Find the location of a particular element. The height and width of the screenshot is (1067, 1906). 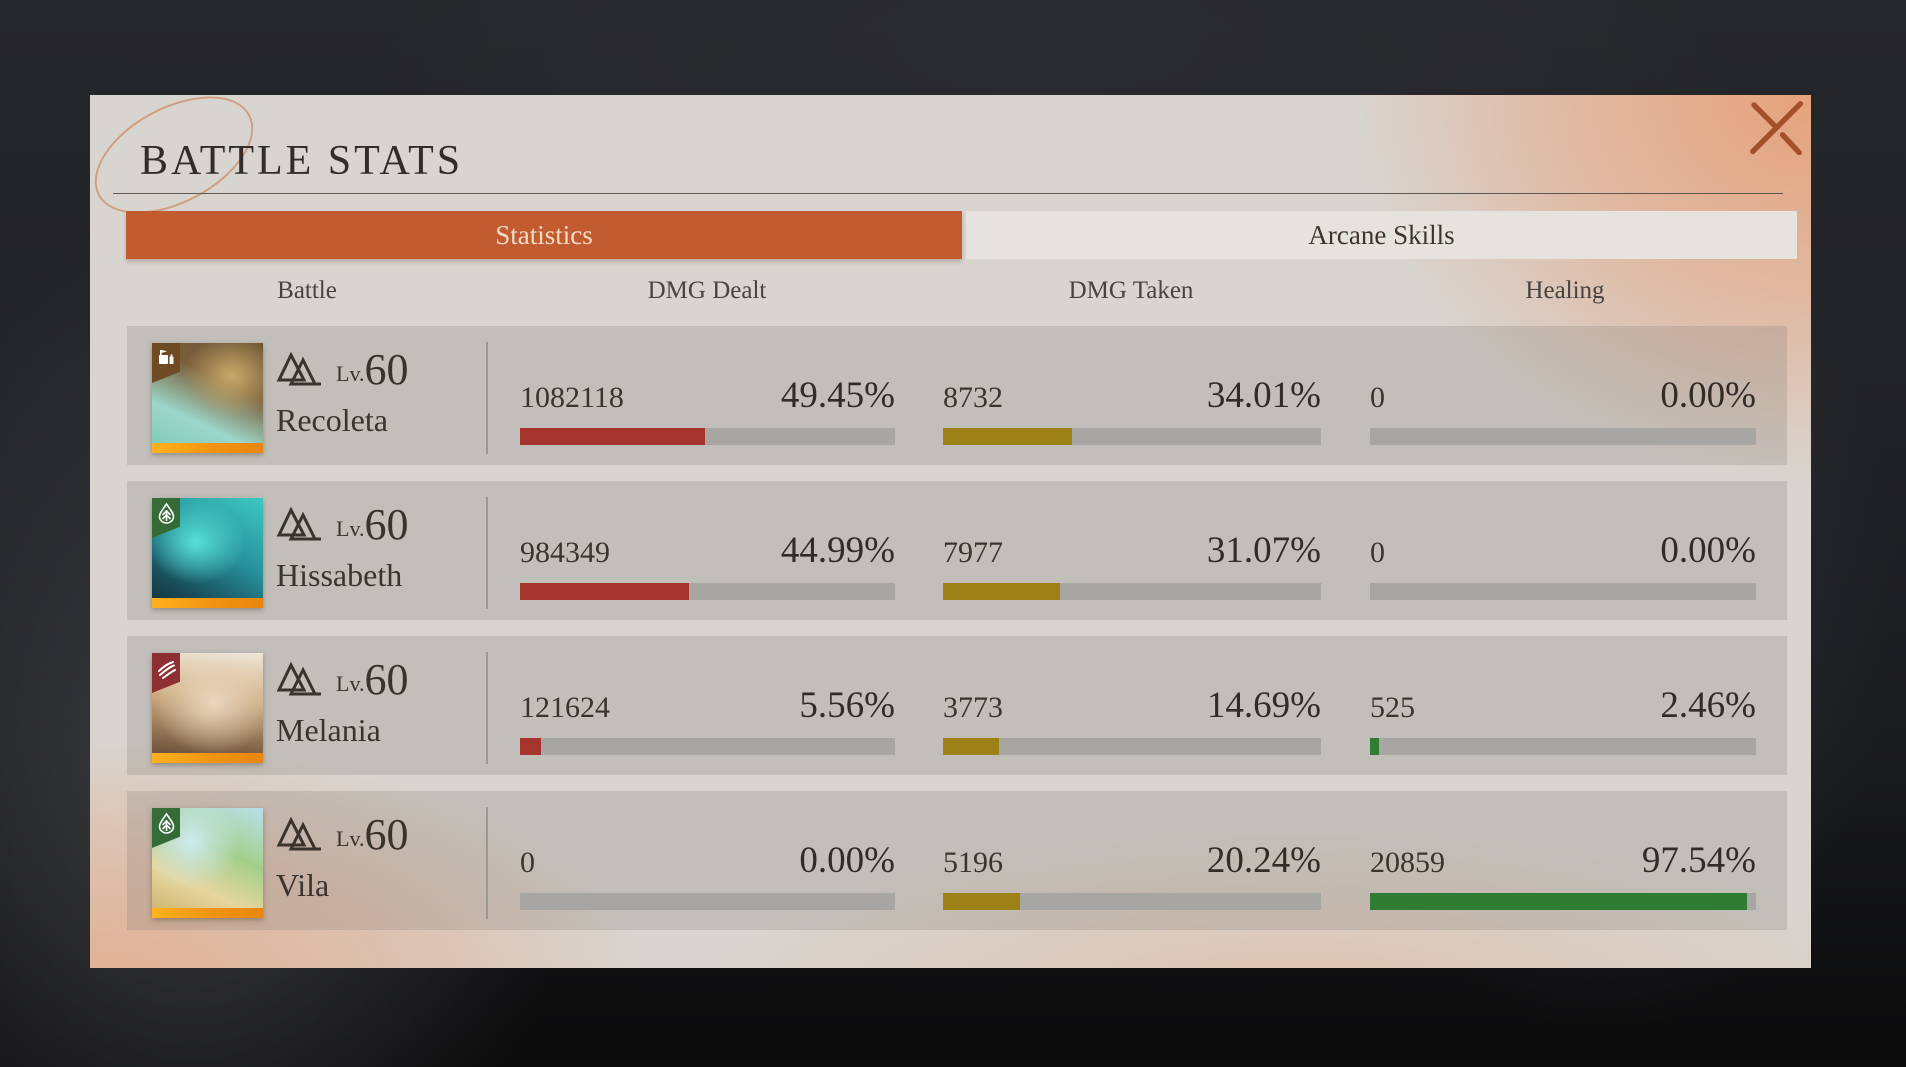

healing-cell: 525 2.46% is located at coordinates (1563, 705).